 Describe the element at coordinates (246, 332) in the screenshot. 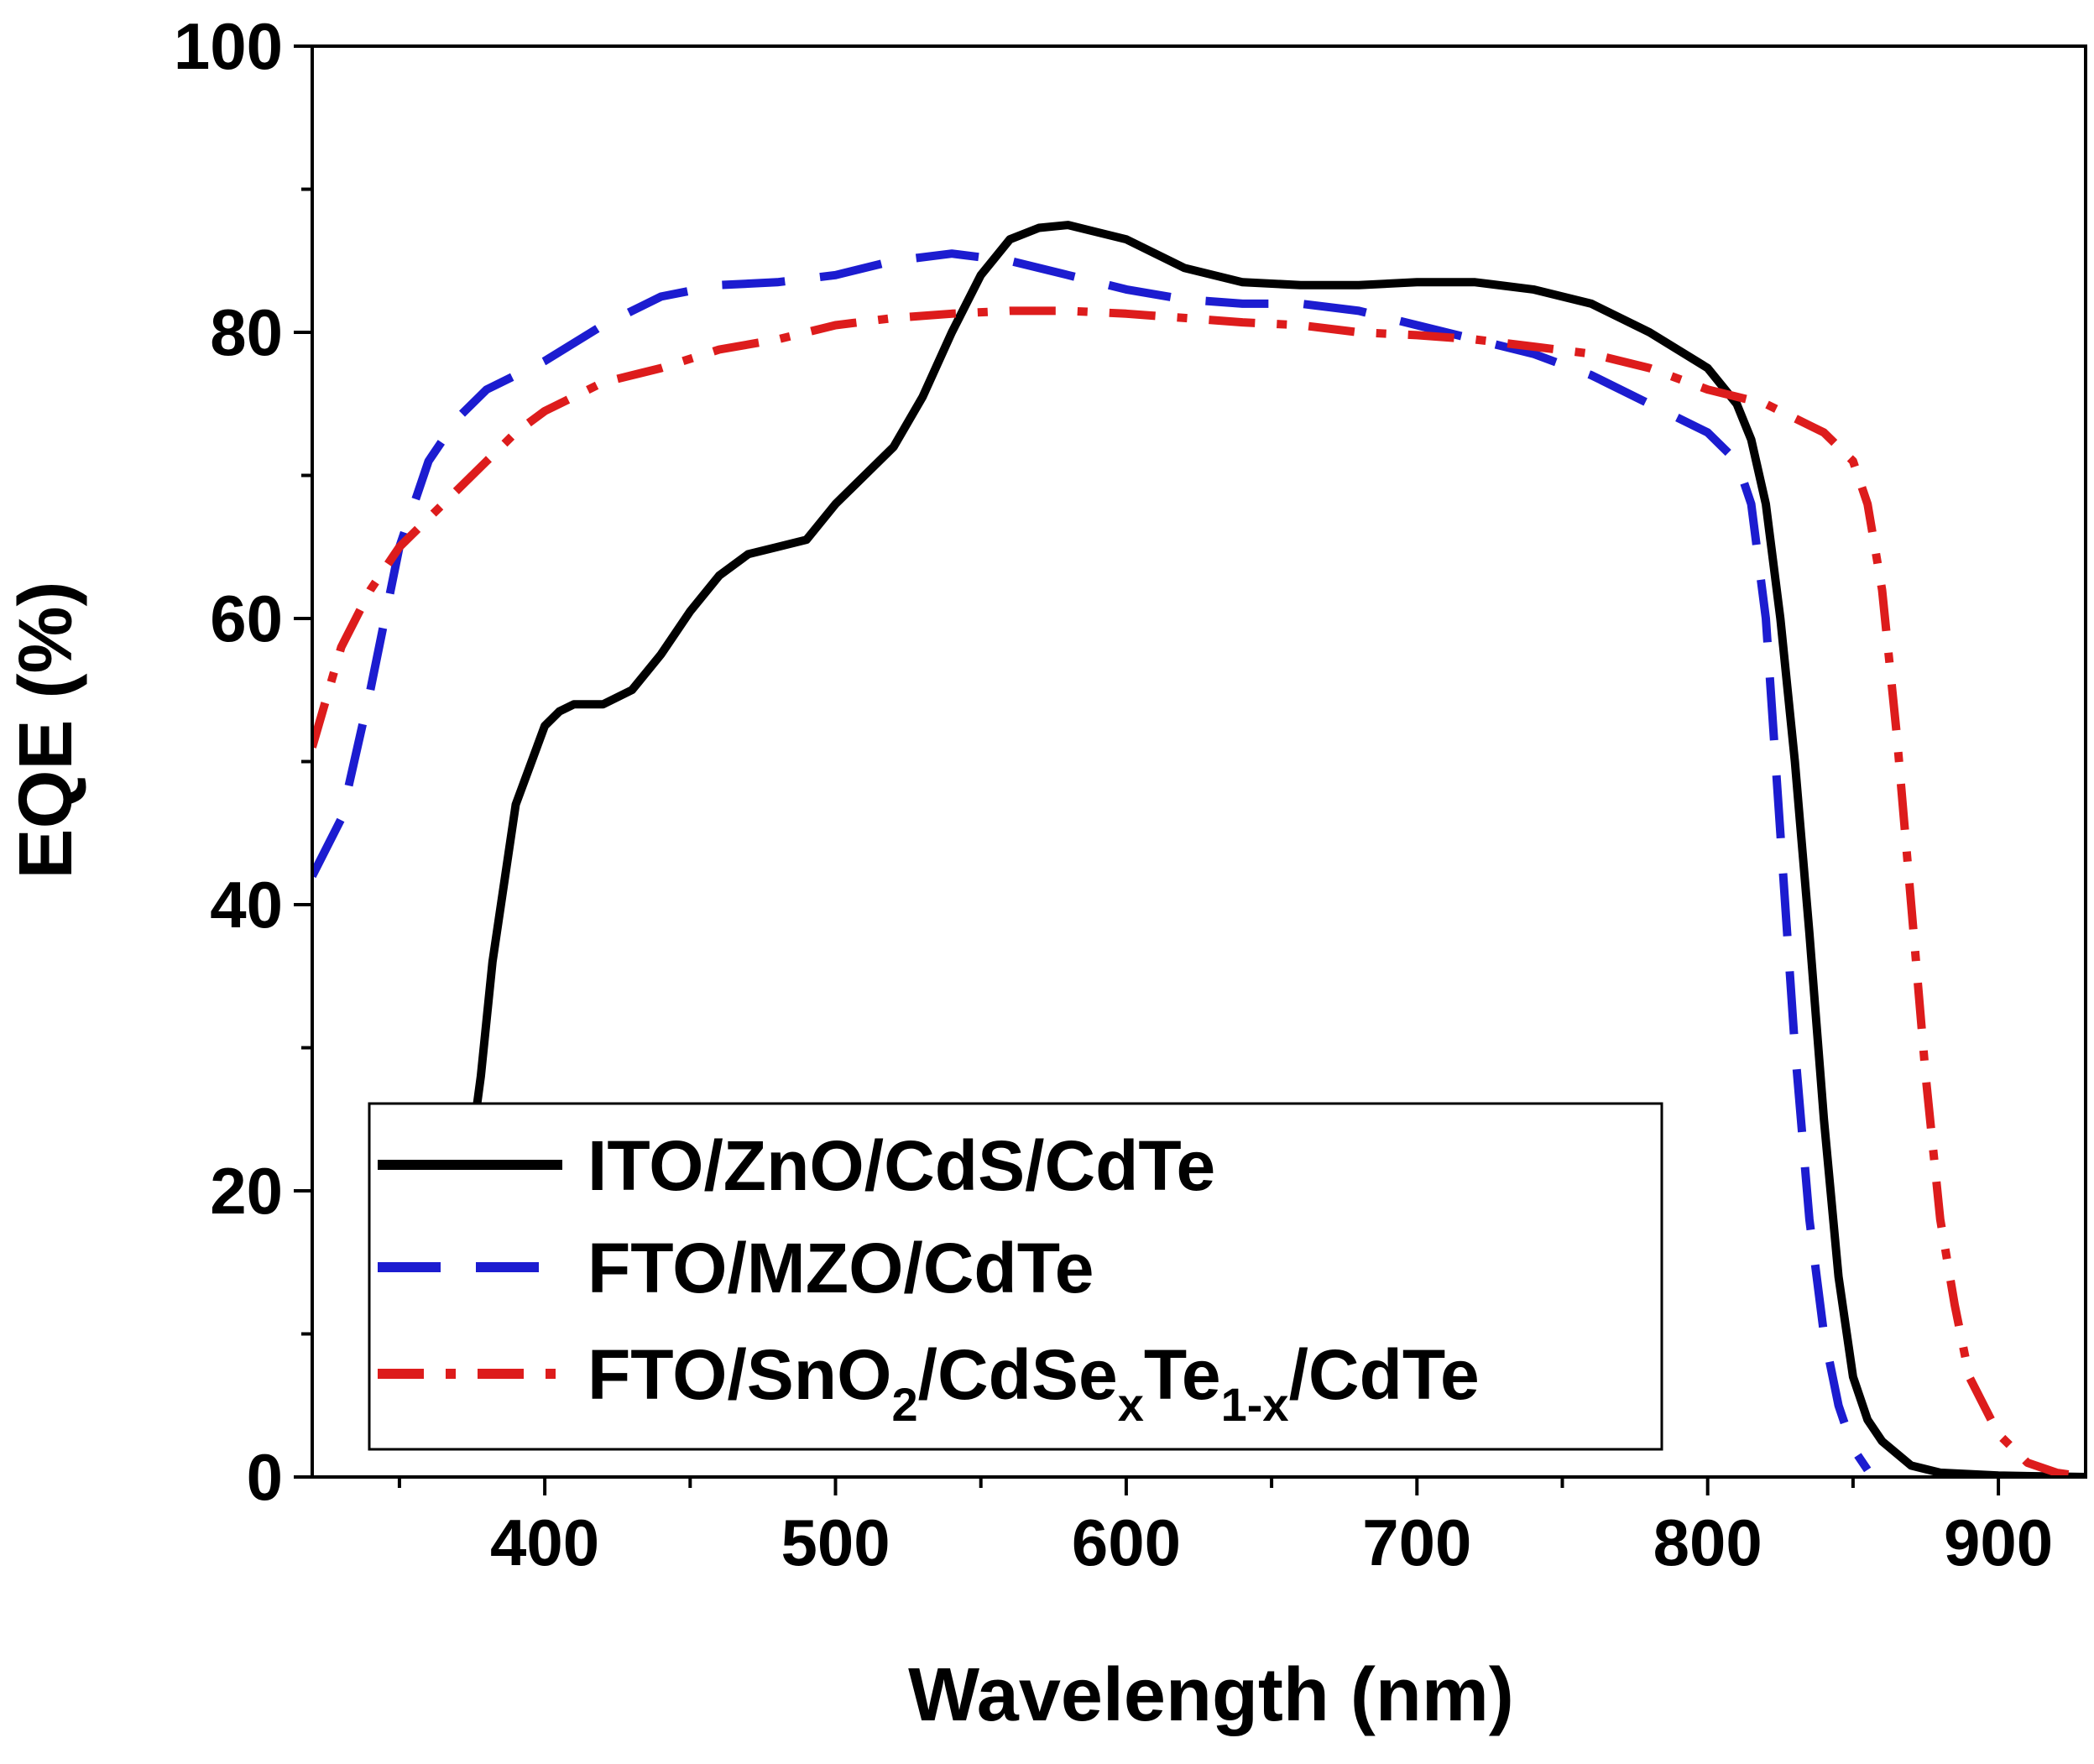

I see `y-tick-label: 80` at that location.